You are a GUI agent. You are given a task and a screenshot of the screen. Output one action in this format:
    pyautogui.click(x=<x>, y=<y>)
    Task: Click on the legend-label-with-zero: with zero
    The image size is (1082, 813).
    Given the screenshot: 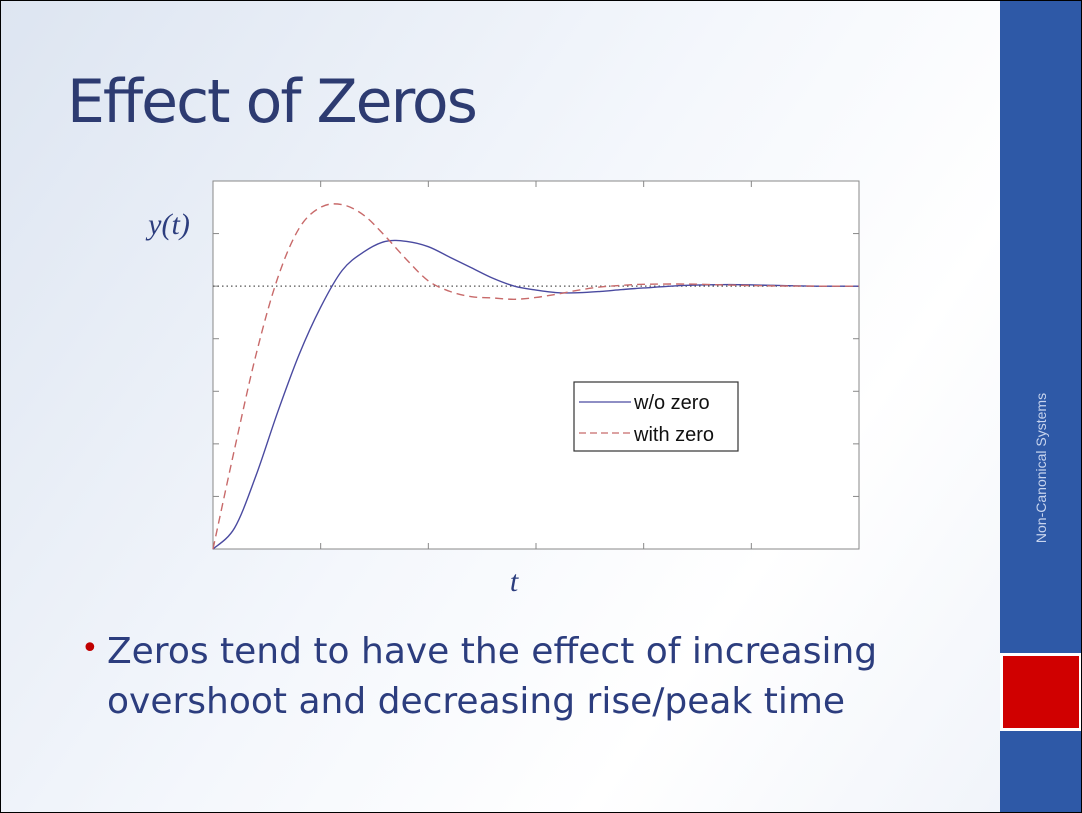 What is the action you would take?
    pyautogui.click(x=673, y=435)
    